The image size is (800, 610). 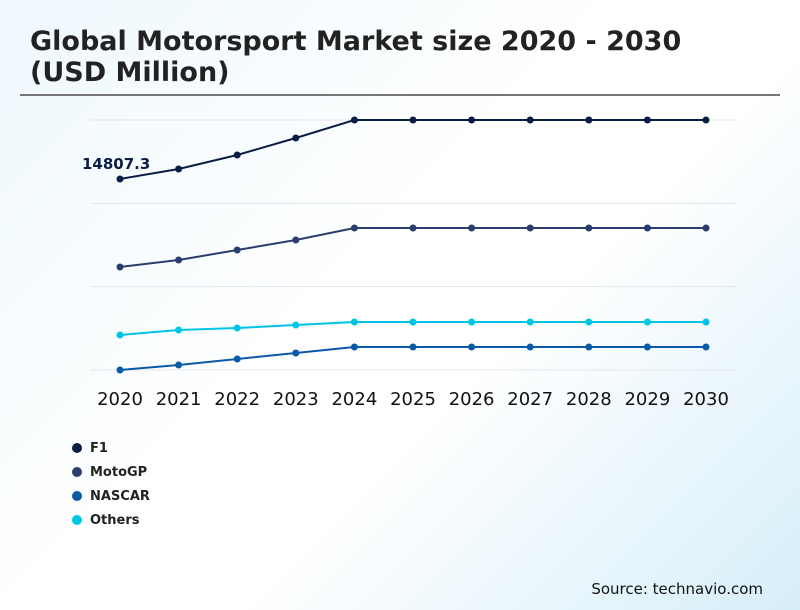 I want to click on x-tick-label: 2029, so click(x=647, y=399).